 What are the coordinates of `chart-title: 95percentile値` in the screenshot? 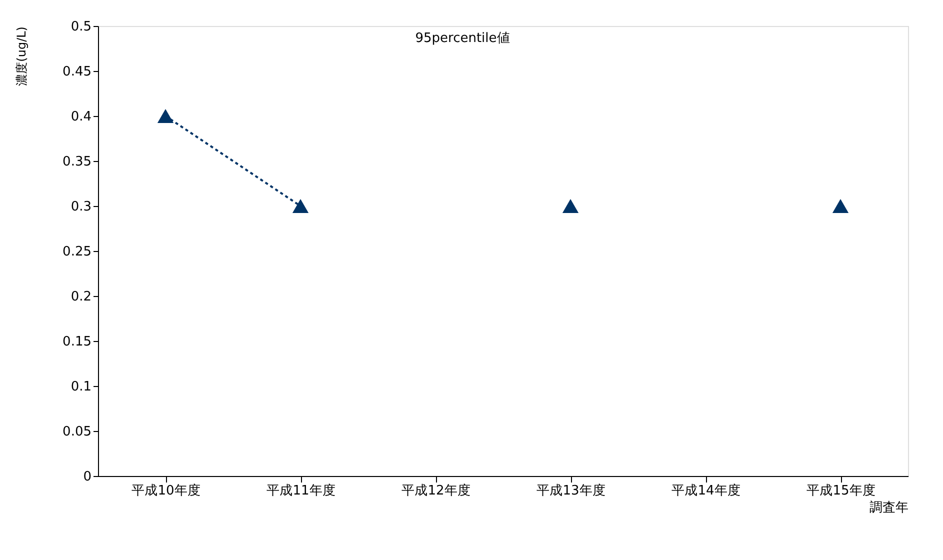 It's located at (462, 38).